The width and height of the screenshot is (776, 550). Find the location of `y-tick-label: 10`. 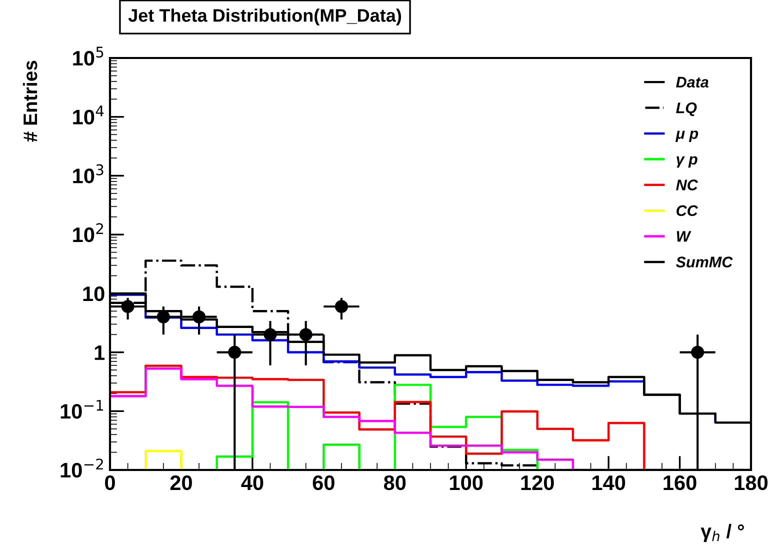

y-tick-label: 10 is located at coordinates (93, 294).